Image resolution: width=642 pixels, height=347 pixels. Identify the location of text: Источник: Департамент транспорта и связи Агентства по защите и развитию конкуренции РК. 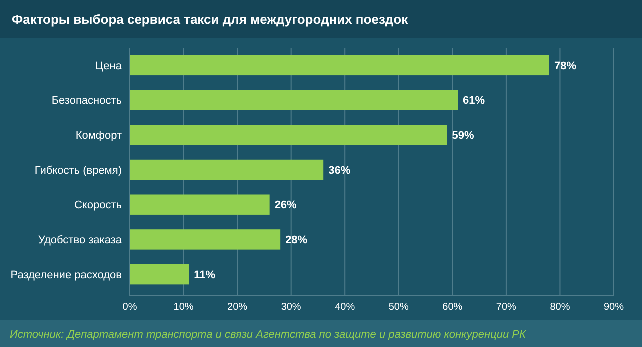
(268, 335).